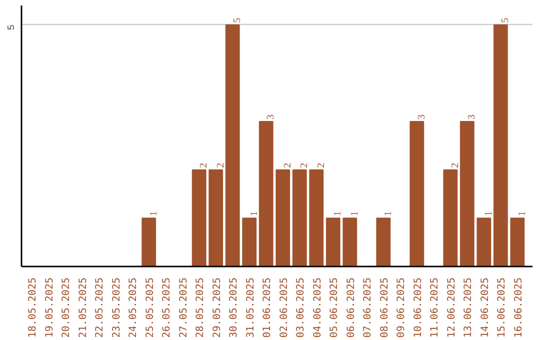 Image resolution: width=540 pixels, height=340 pixels. I want to click on x-tick-label: 24.05.2025, so click(134, 307).